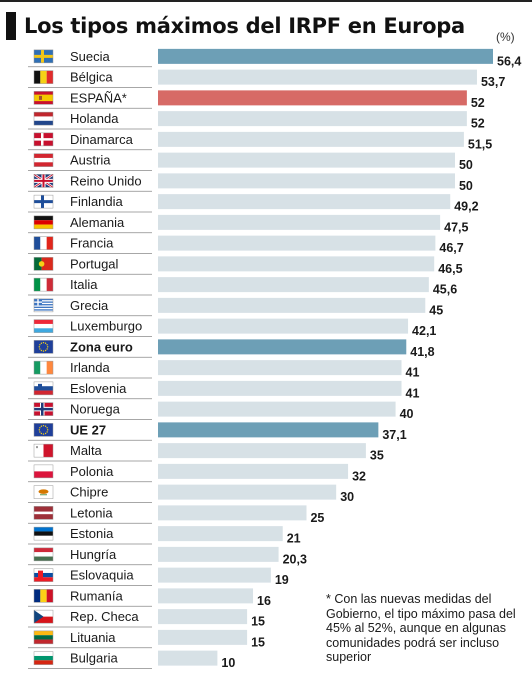 The image size is (532, 678). I want to click on chart-row: Chipre 30, so click(191, 494).